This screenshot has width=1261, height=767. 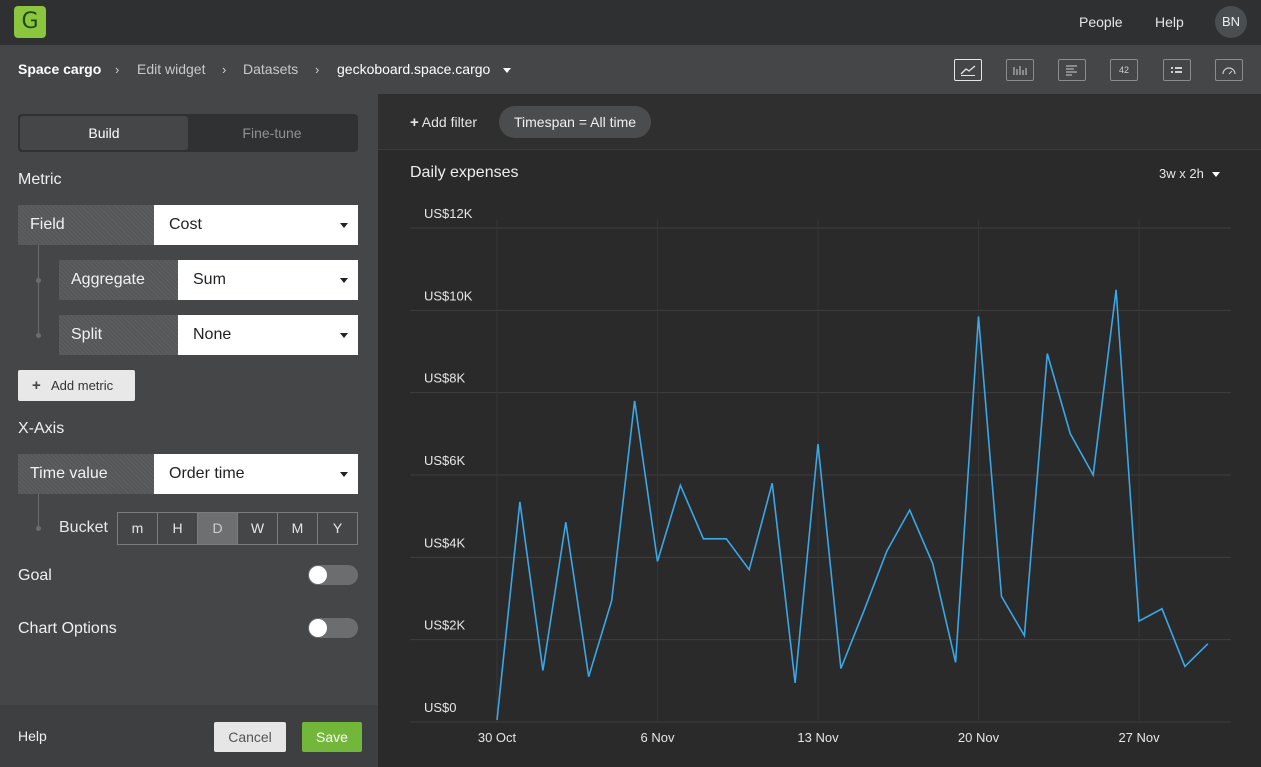 I want to click on chart-options-toggle, so click(x=333, y=628).